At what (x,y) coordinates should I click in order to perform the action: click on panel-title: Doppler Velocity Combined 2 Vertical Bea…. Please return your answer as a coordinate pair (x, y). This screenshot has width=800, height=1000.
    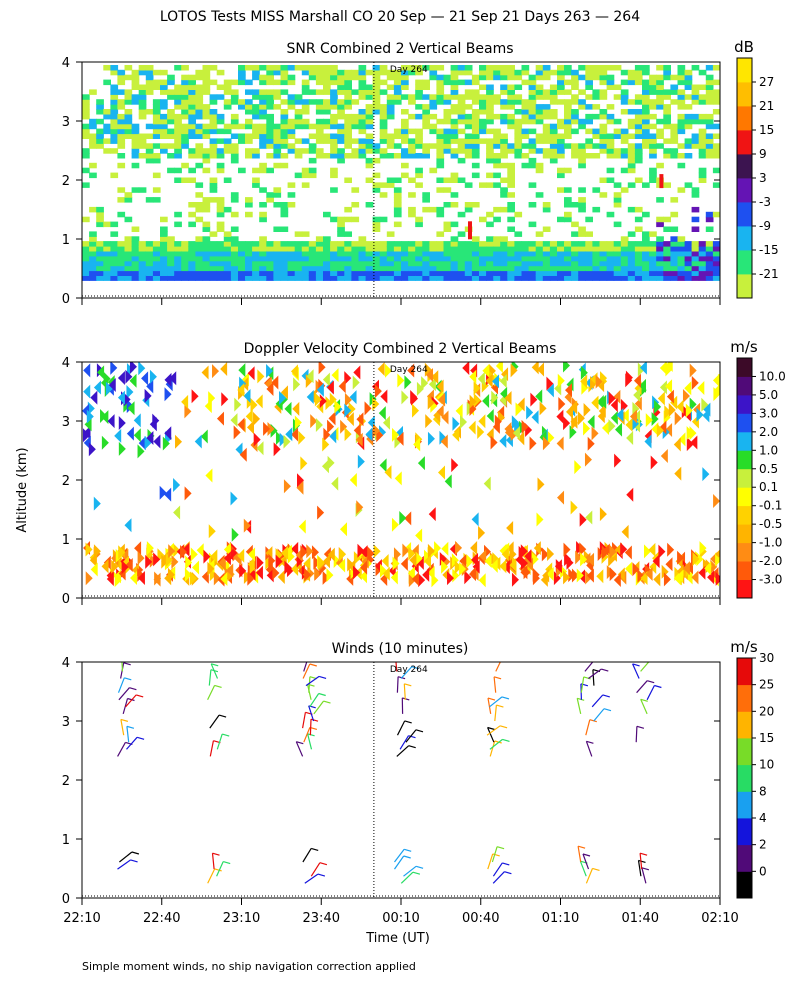
    Looking at the image, I should click on (400, 349).